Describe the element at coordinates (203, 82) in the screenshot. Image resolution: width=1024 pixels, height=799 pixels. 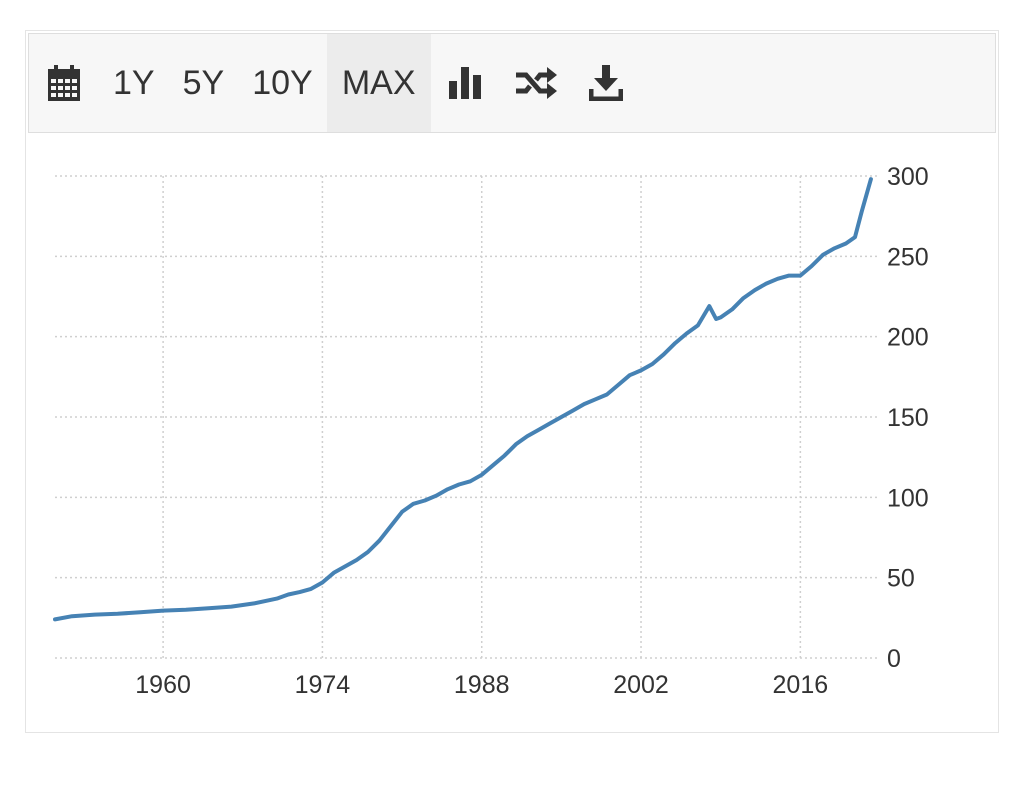
I see `range-5y-button: 5Y` at that location.